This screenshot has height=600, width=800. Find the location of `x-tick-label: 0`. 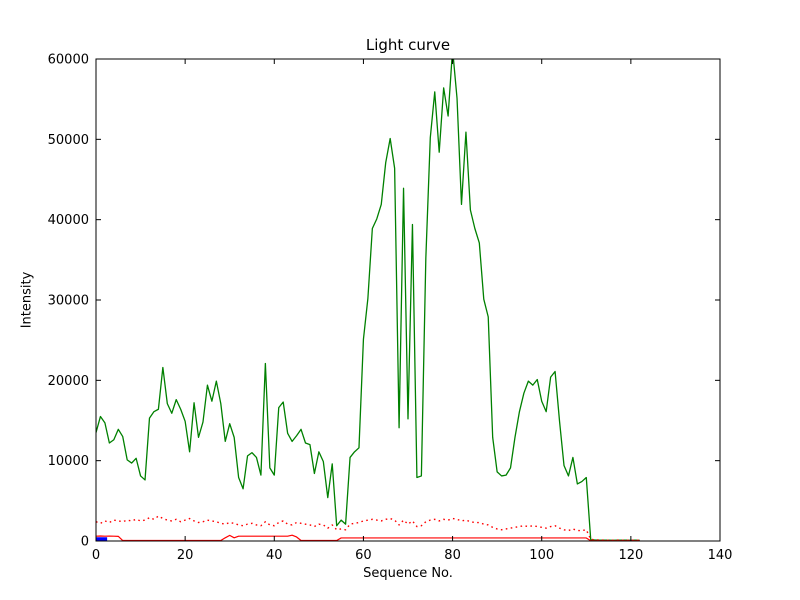

x-tick-label: 0 is located at coordinates (96, 555).